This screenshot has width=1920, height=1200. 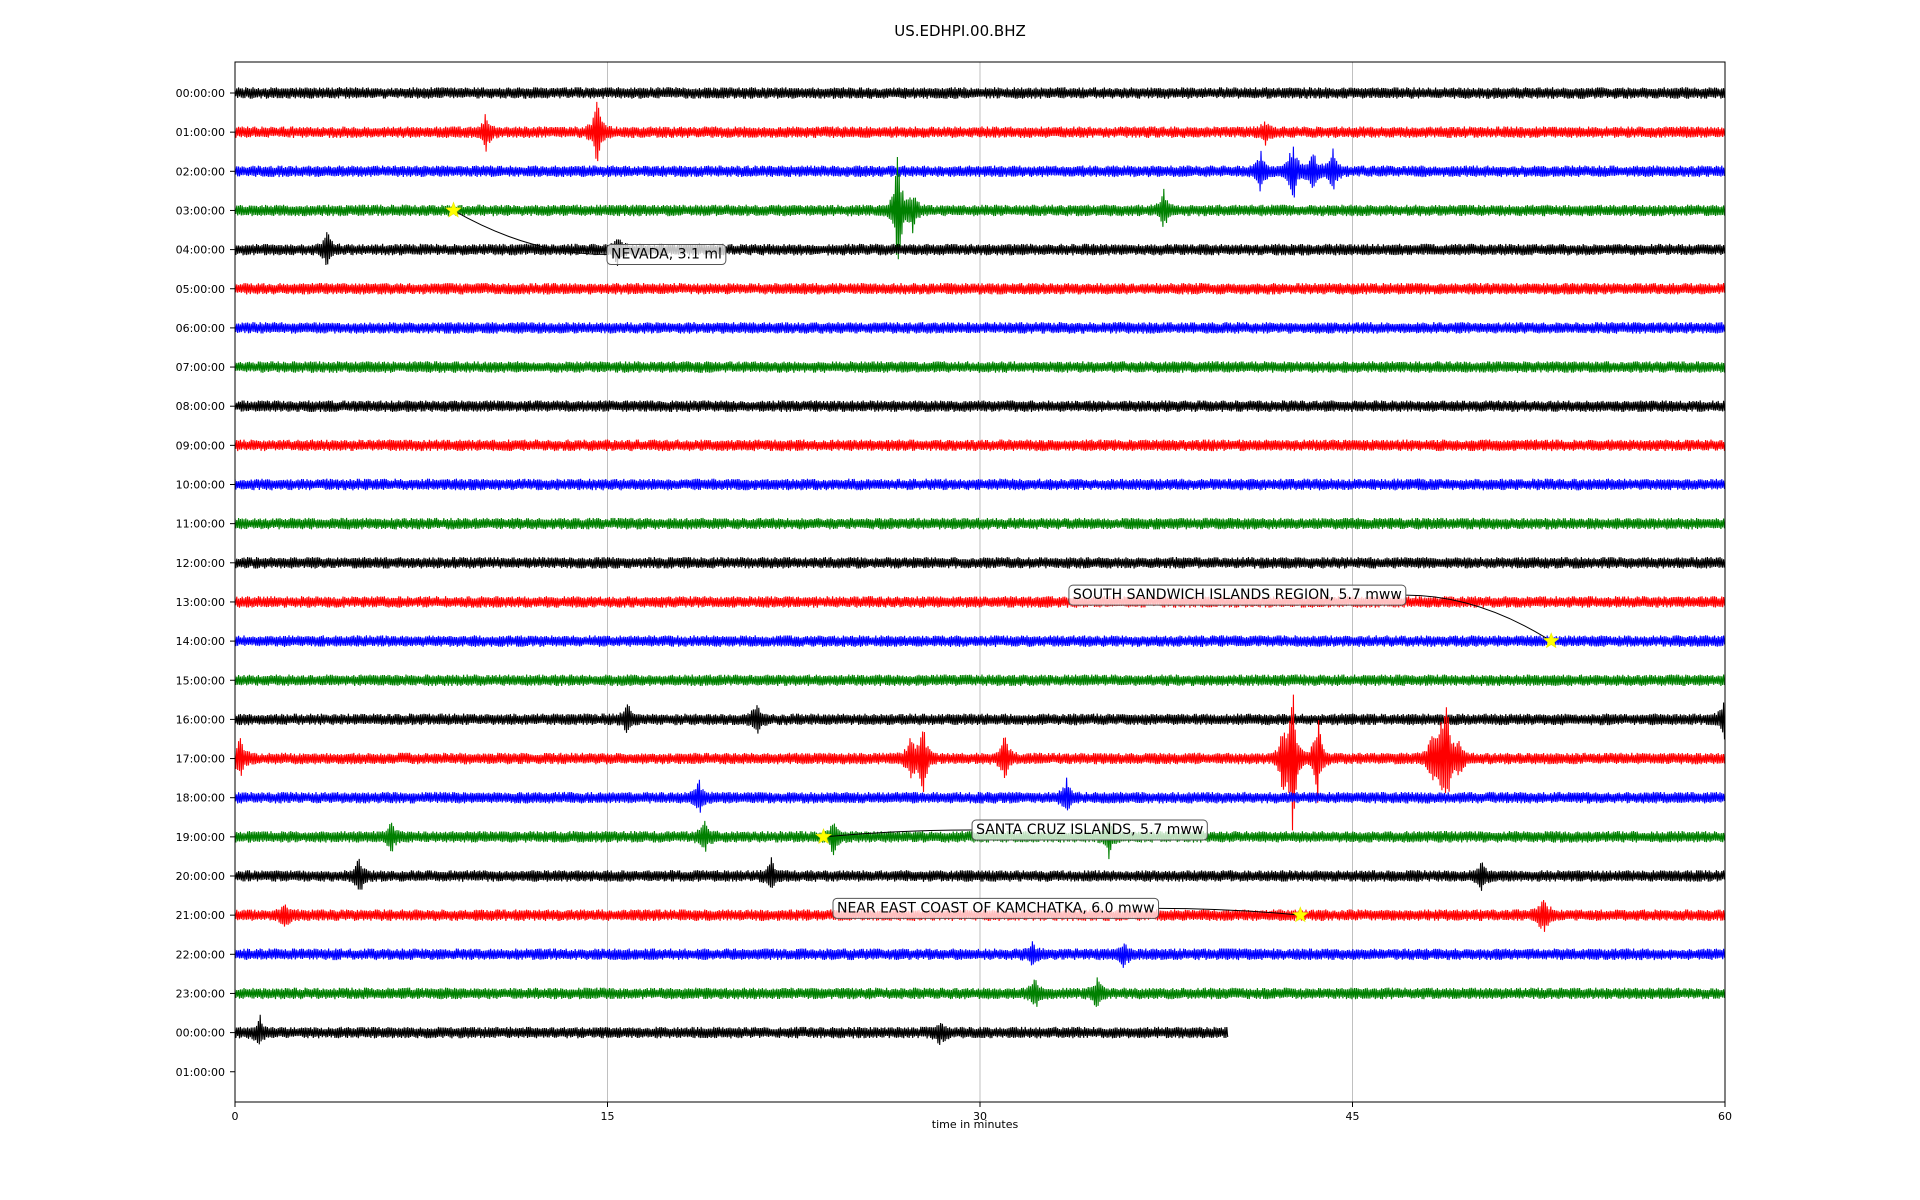 I want to click on event-label: NEVADA, 3.1 ml, so click(x=666, y=255).